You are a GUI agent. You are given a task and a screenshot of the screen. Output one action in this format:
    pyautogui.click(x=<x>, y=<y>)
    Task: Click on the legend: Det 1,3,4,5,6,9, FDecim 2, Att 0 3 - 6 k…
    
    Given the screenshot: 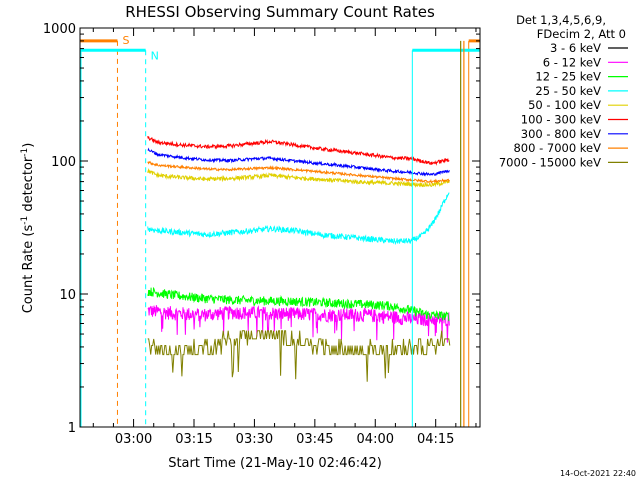 What is the action you would take?
    pyautogui.click(x=563, y=91)
    